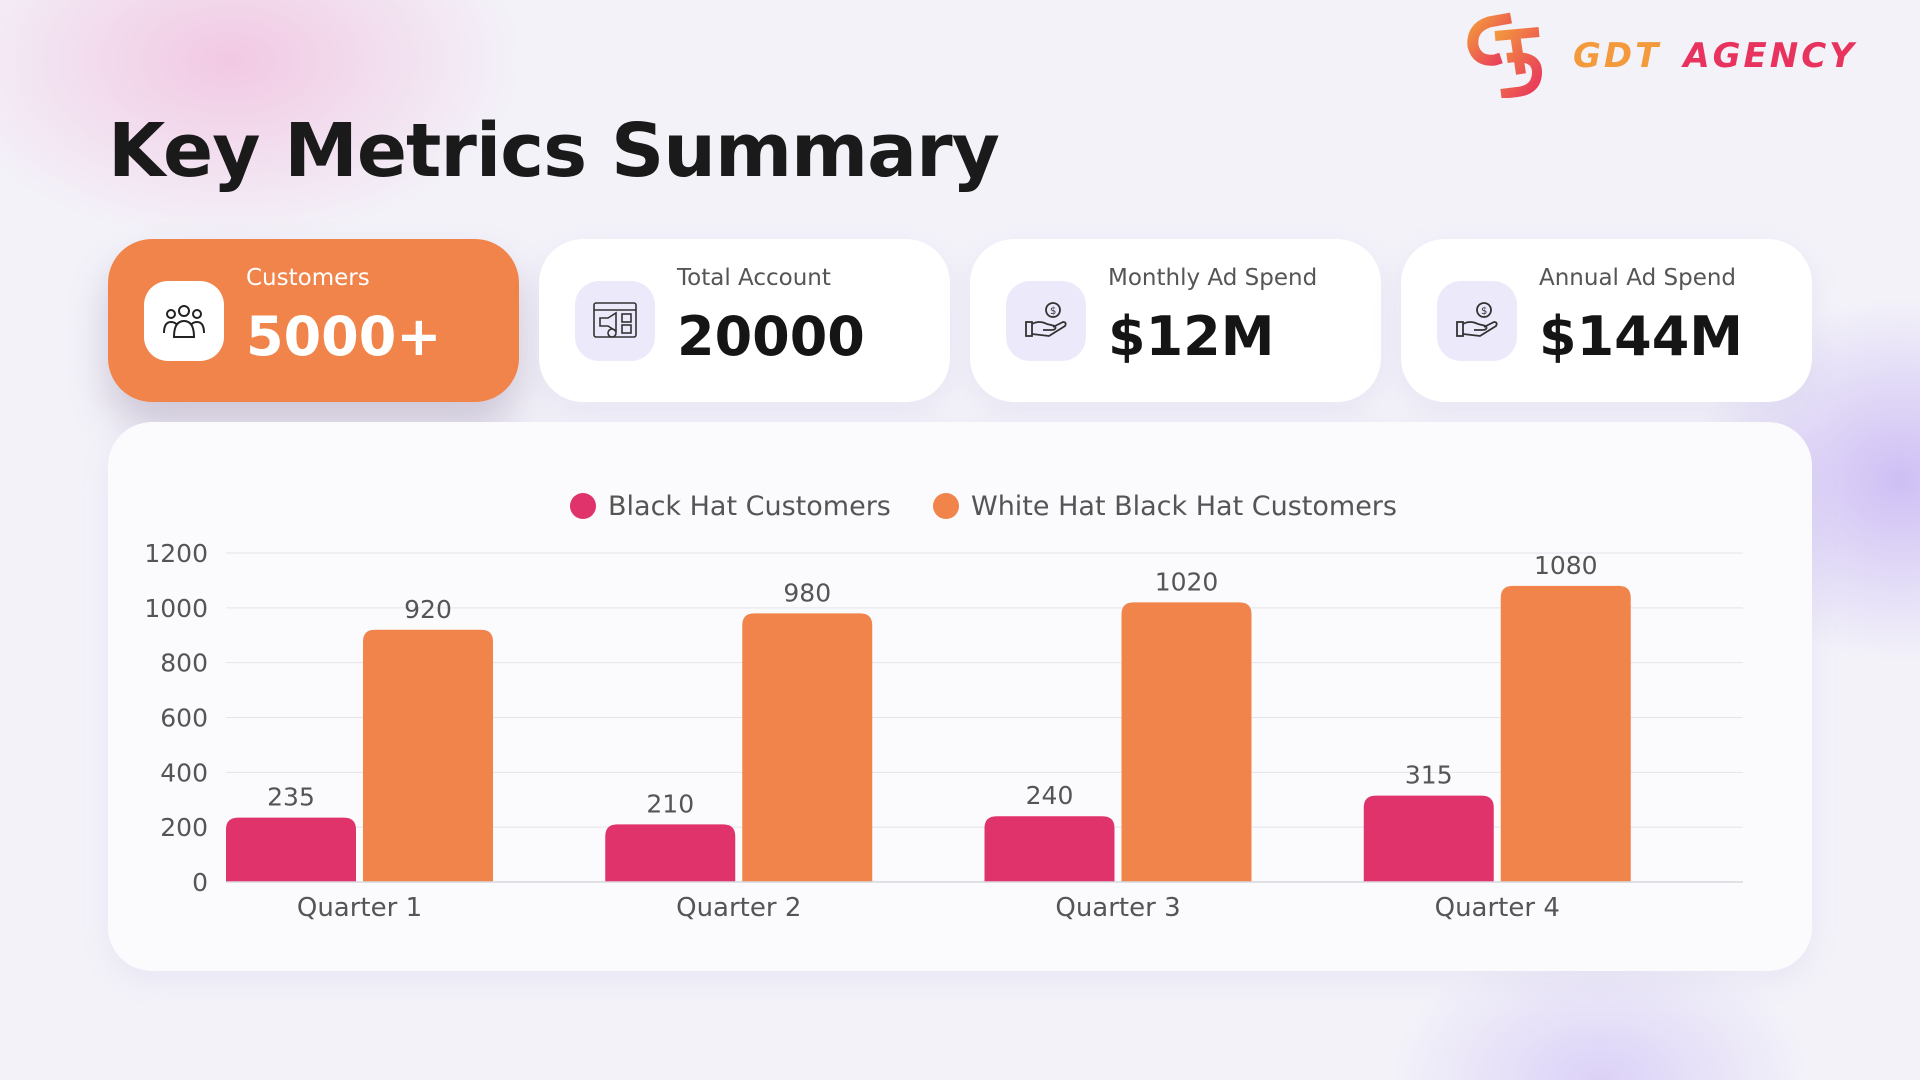 Image resolution: width=1920 pixels, height=1080 pixels. I want to click on metric-card-customers: Customers 5000+, so click(313, 320).